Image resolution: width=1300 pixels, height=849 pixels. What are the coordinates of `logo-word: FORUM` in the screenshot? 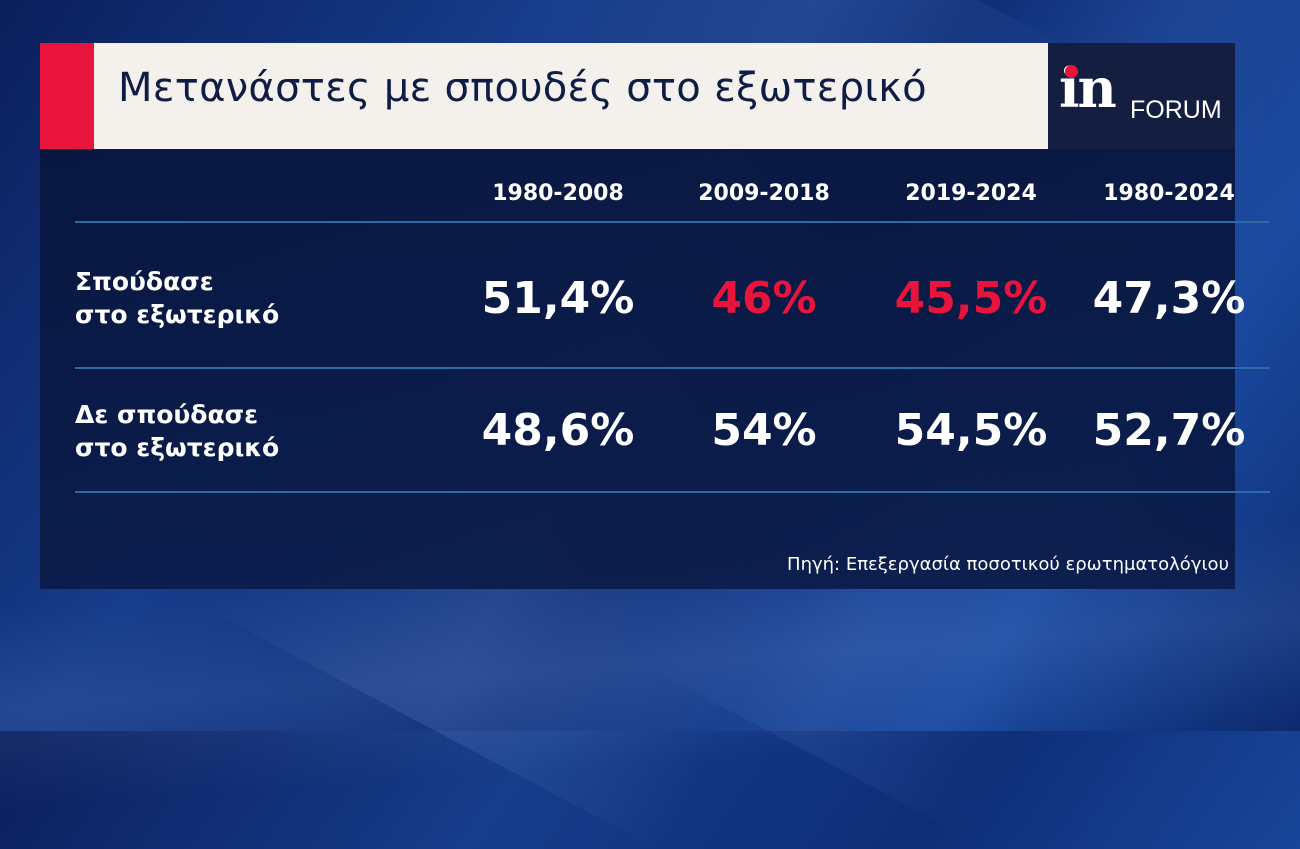 It's located at (1176, 110).